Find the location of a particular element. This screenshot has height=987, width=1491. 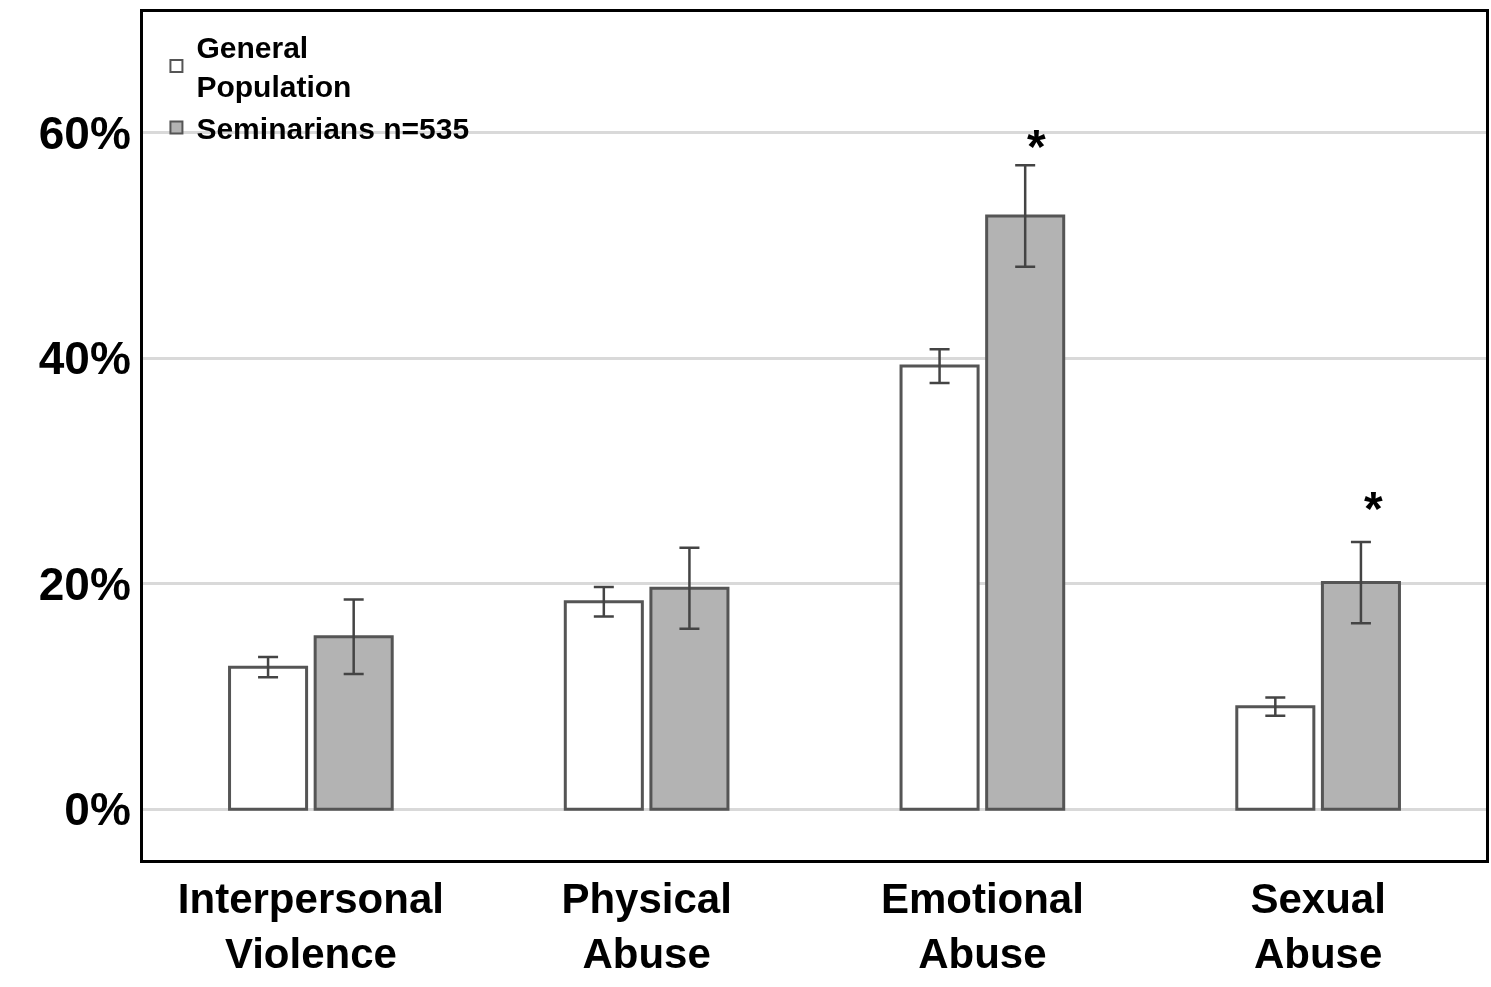

y-tick-label: 20% is located at coordinates (84, 583).